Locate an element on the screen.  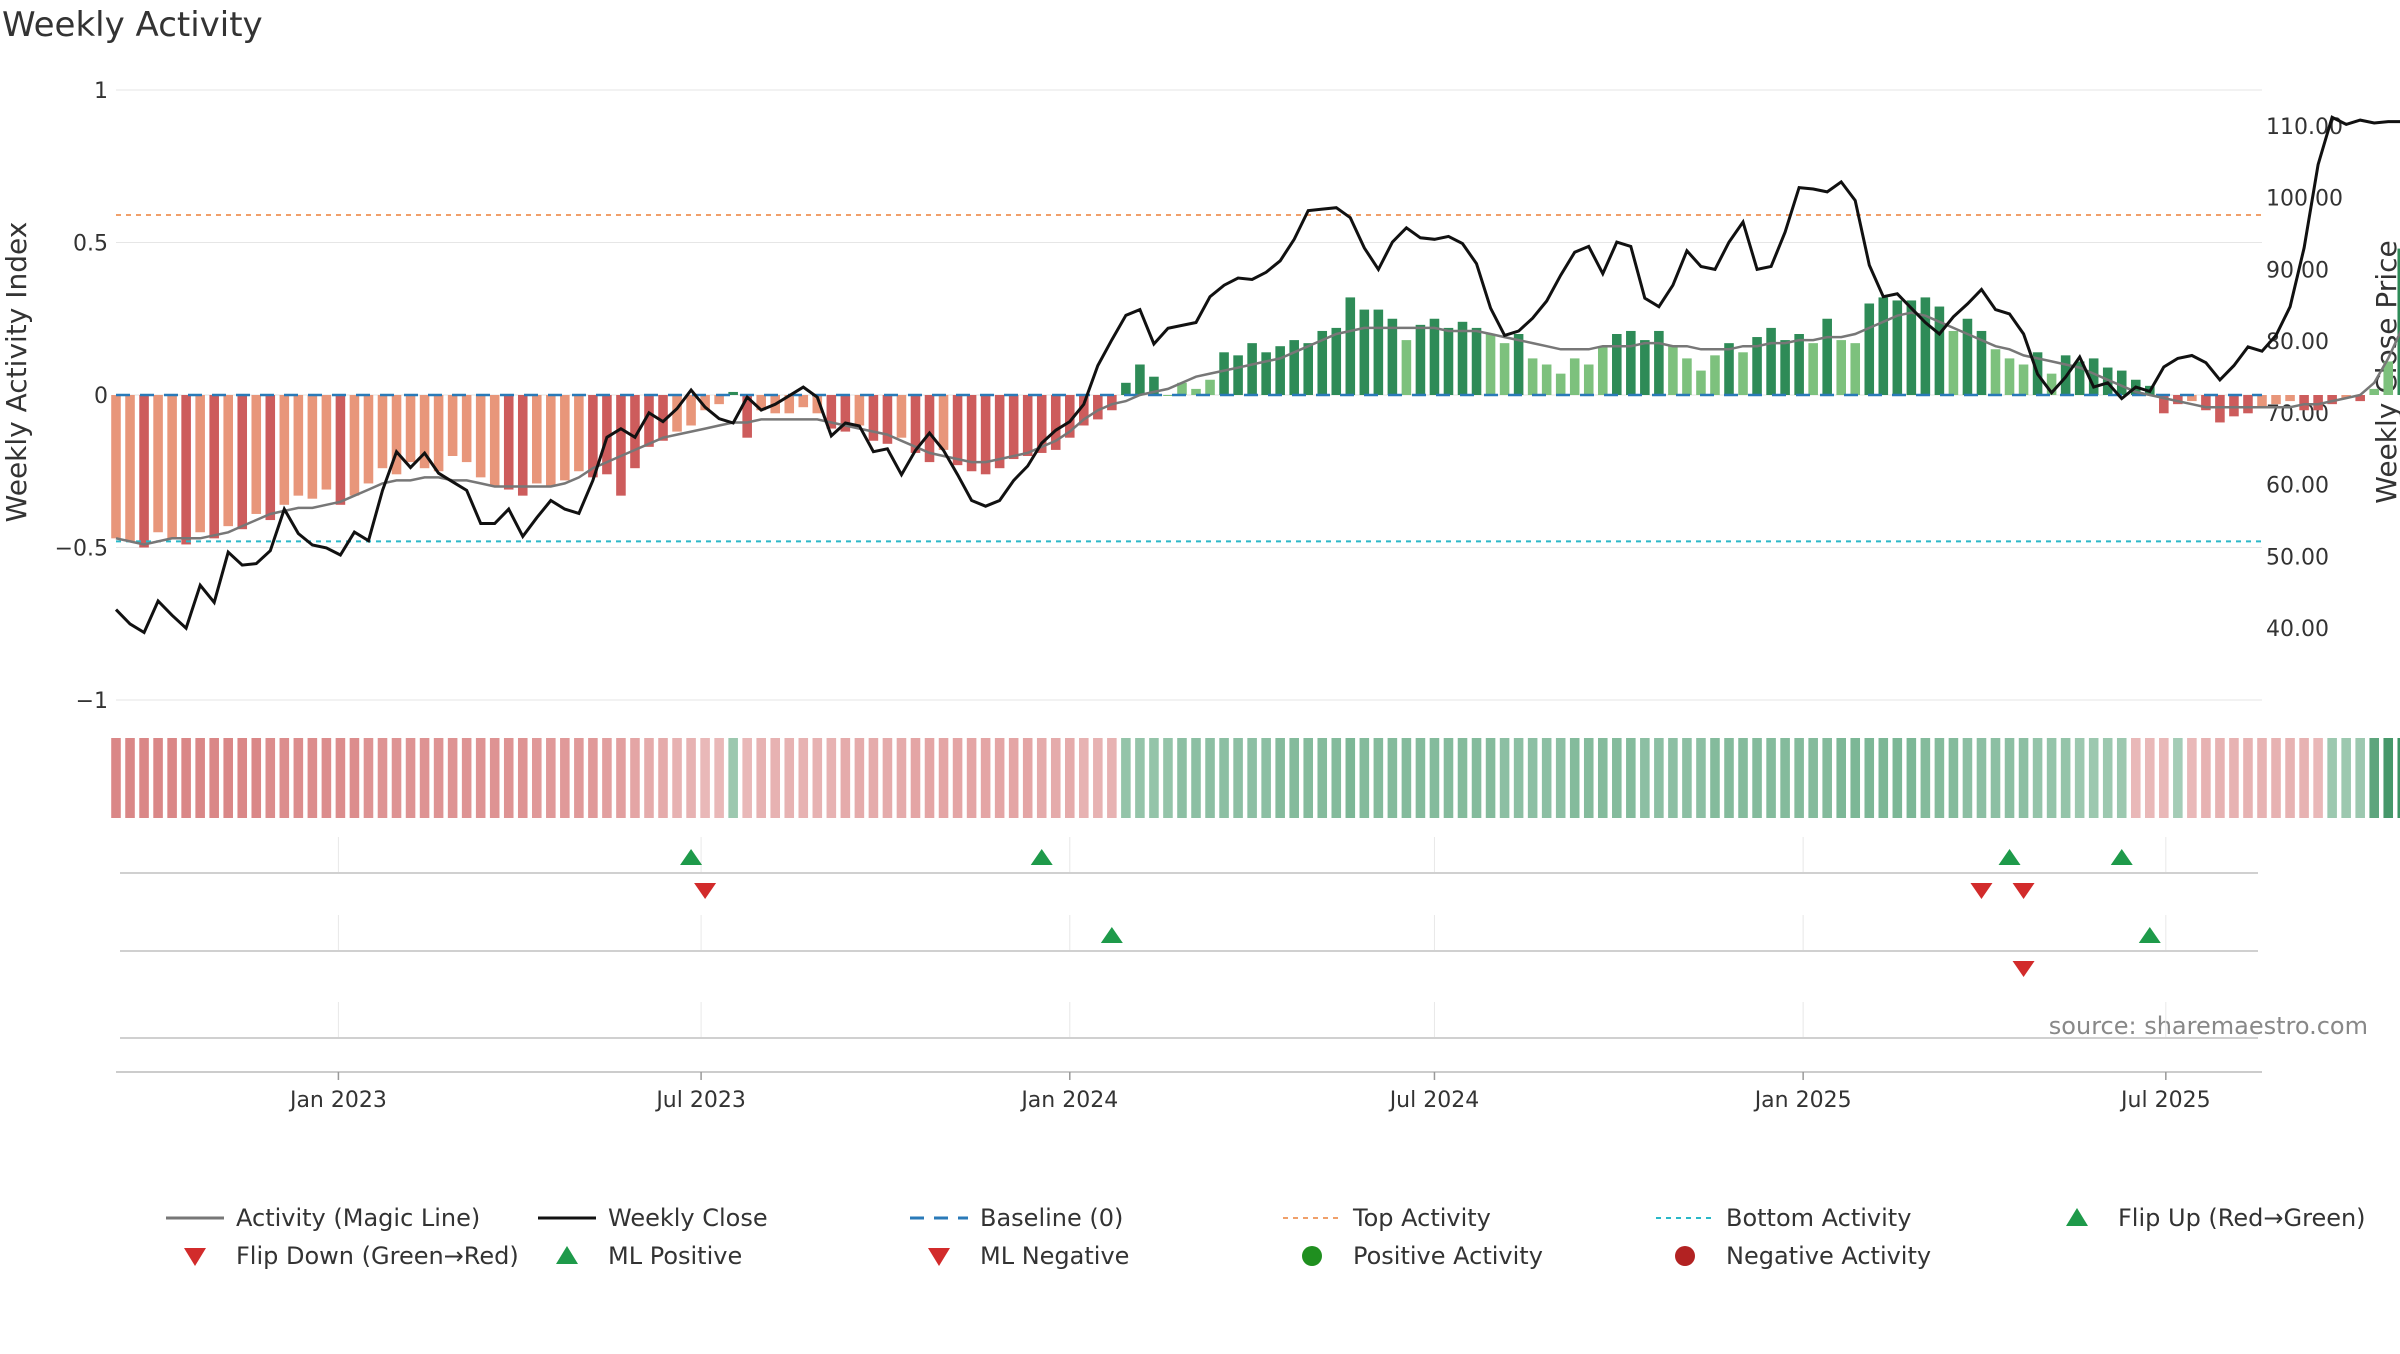
legend-swatch-ml-negative is located at coordinates (939, 1257).